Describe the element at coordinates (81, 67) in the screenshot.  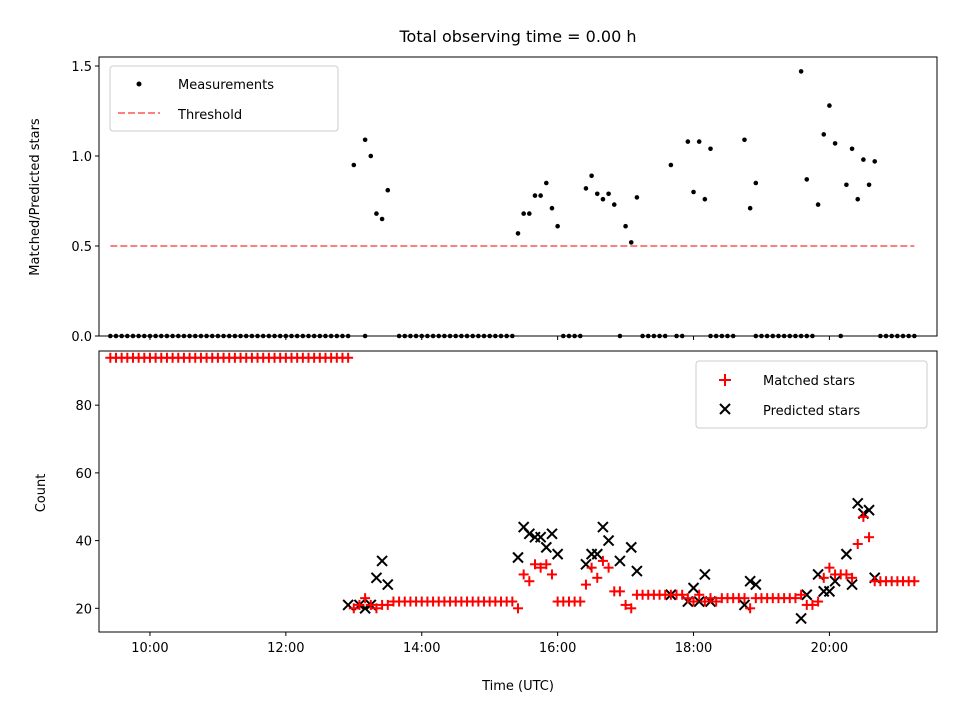
I see `top-y-tick-label: 1.5` at that location.